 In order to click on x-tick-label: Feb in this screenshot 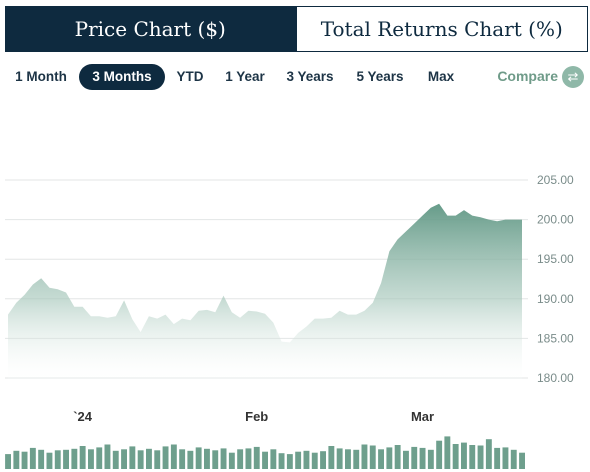, I will do `click(256, 416)`.